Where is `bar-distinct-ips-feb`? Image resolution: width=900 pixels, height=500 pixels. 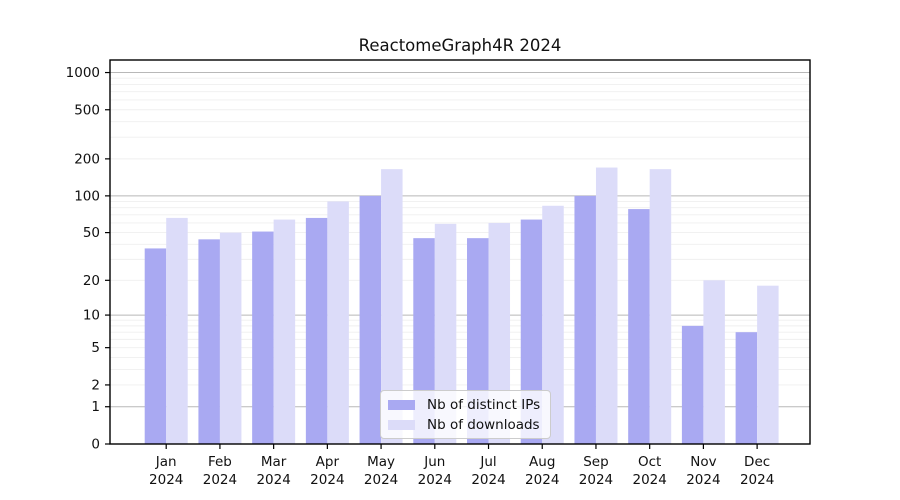 bar-distinct-ips-feb is located at coordinates (209, 341).